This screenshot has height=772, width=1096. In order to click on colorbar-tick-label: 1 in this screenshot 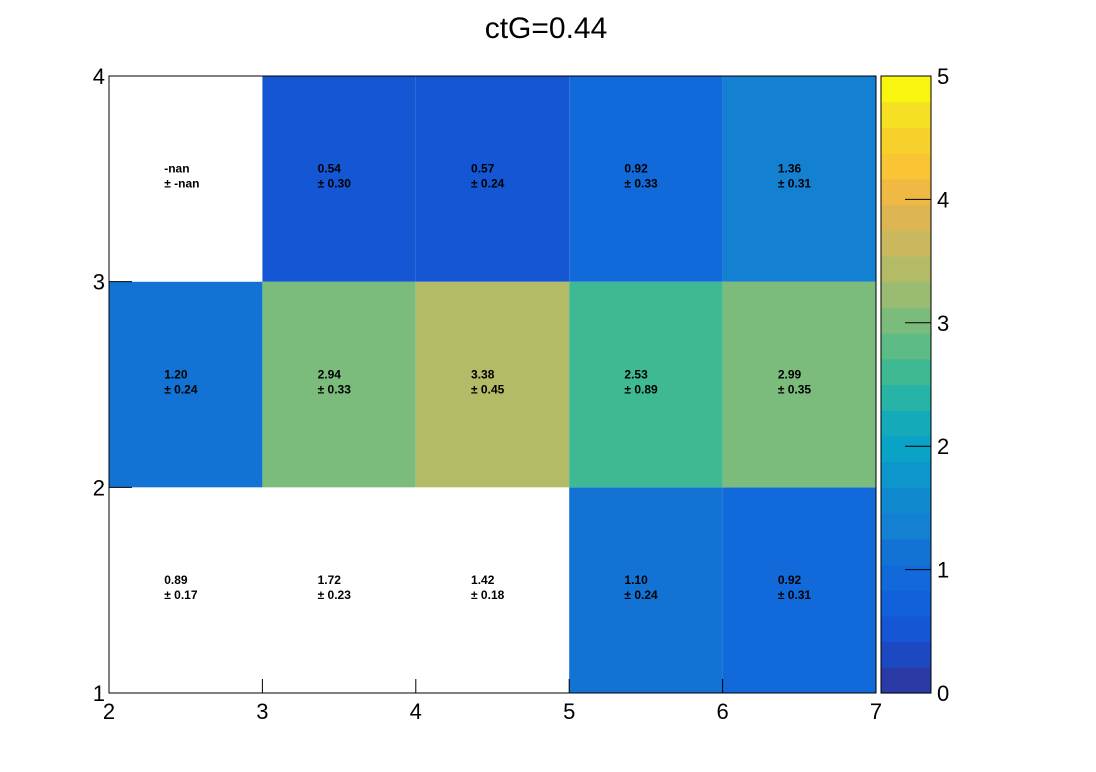, I will do `click(943, 570)`.